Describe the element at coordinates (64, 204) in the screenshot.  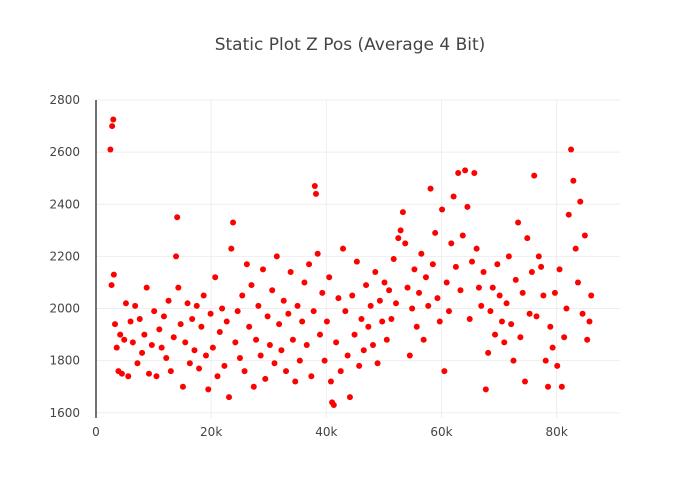
I see `y-tick-label: 2400` at that location.